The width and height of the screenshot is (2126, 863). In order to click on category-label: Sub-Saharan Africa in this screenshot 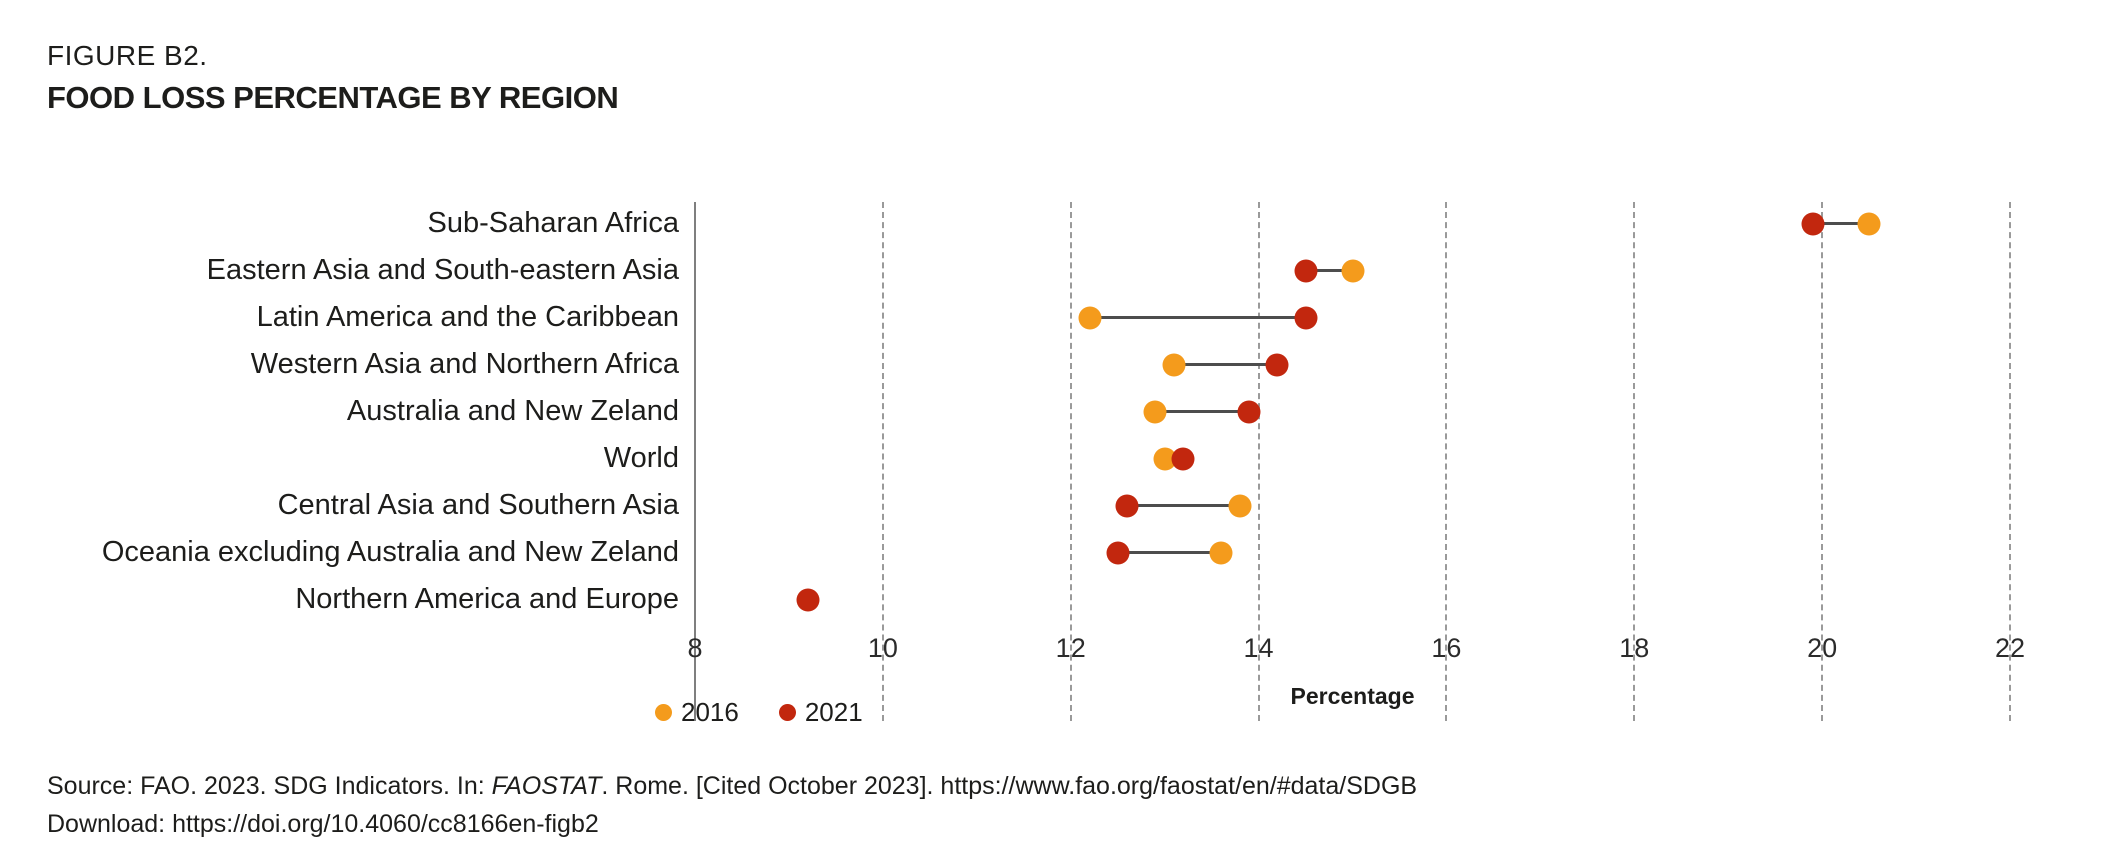, I will do `click(553, 223)`.